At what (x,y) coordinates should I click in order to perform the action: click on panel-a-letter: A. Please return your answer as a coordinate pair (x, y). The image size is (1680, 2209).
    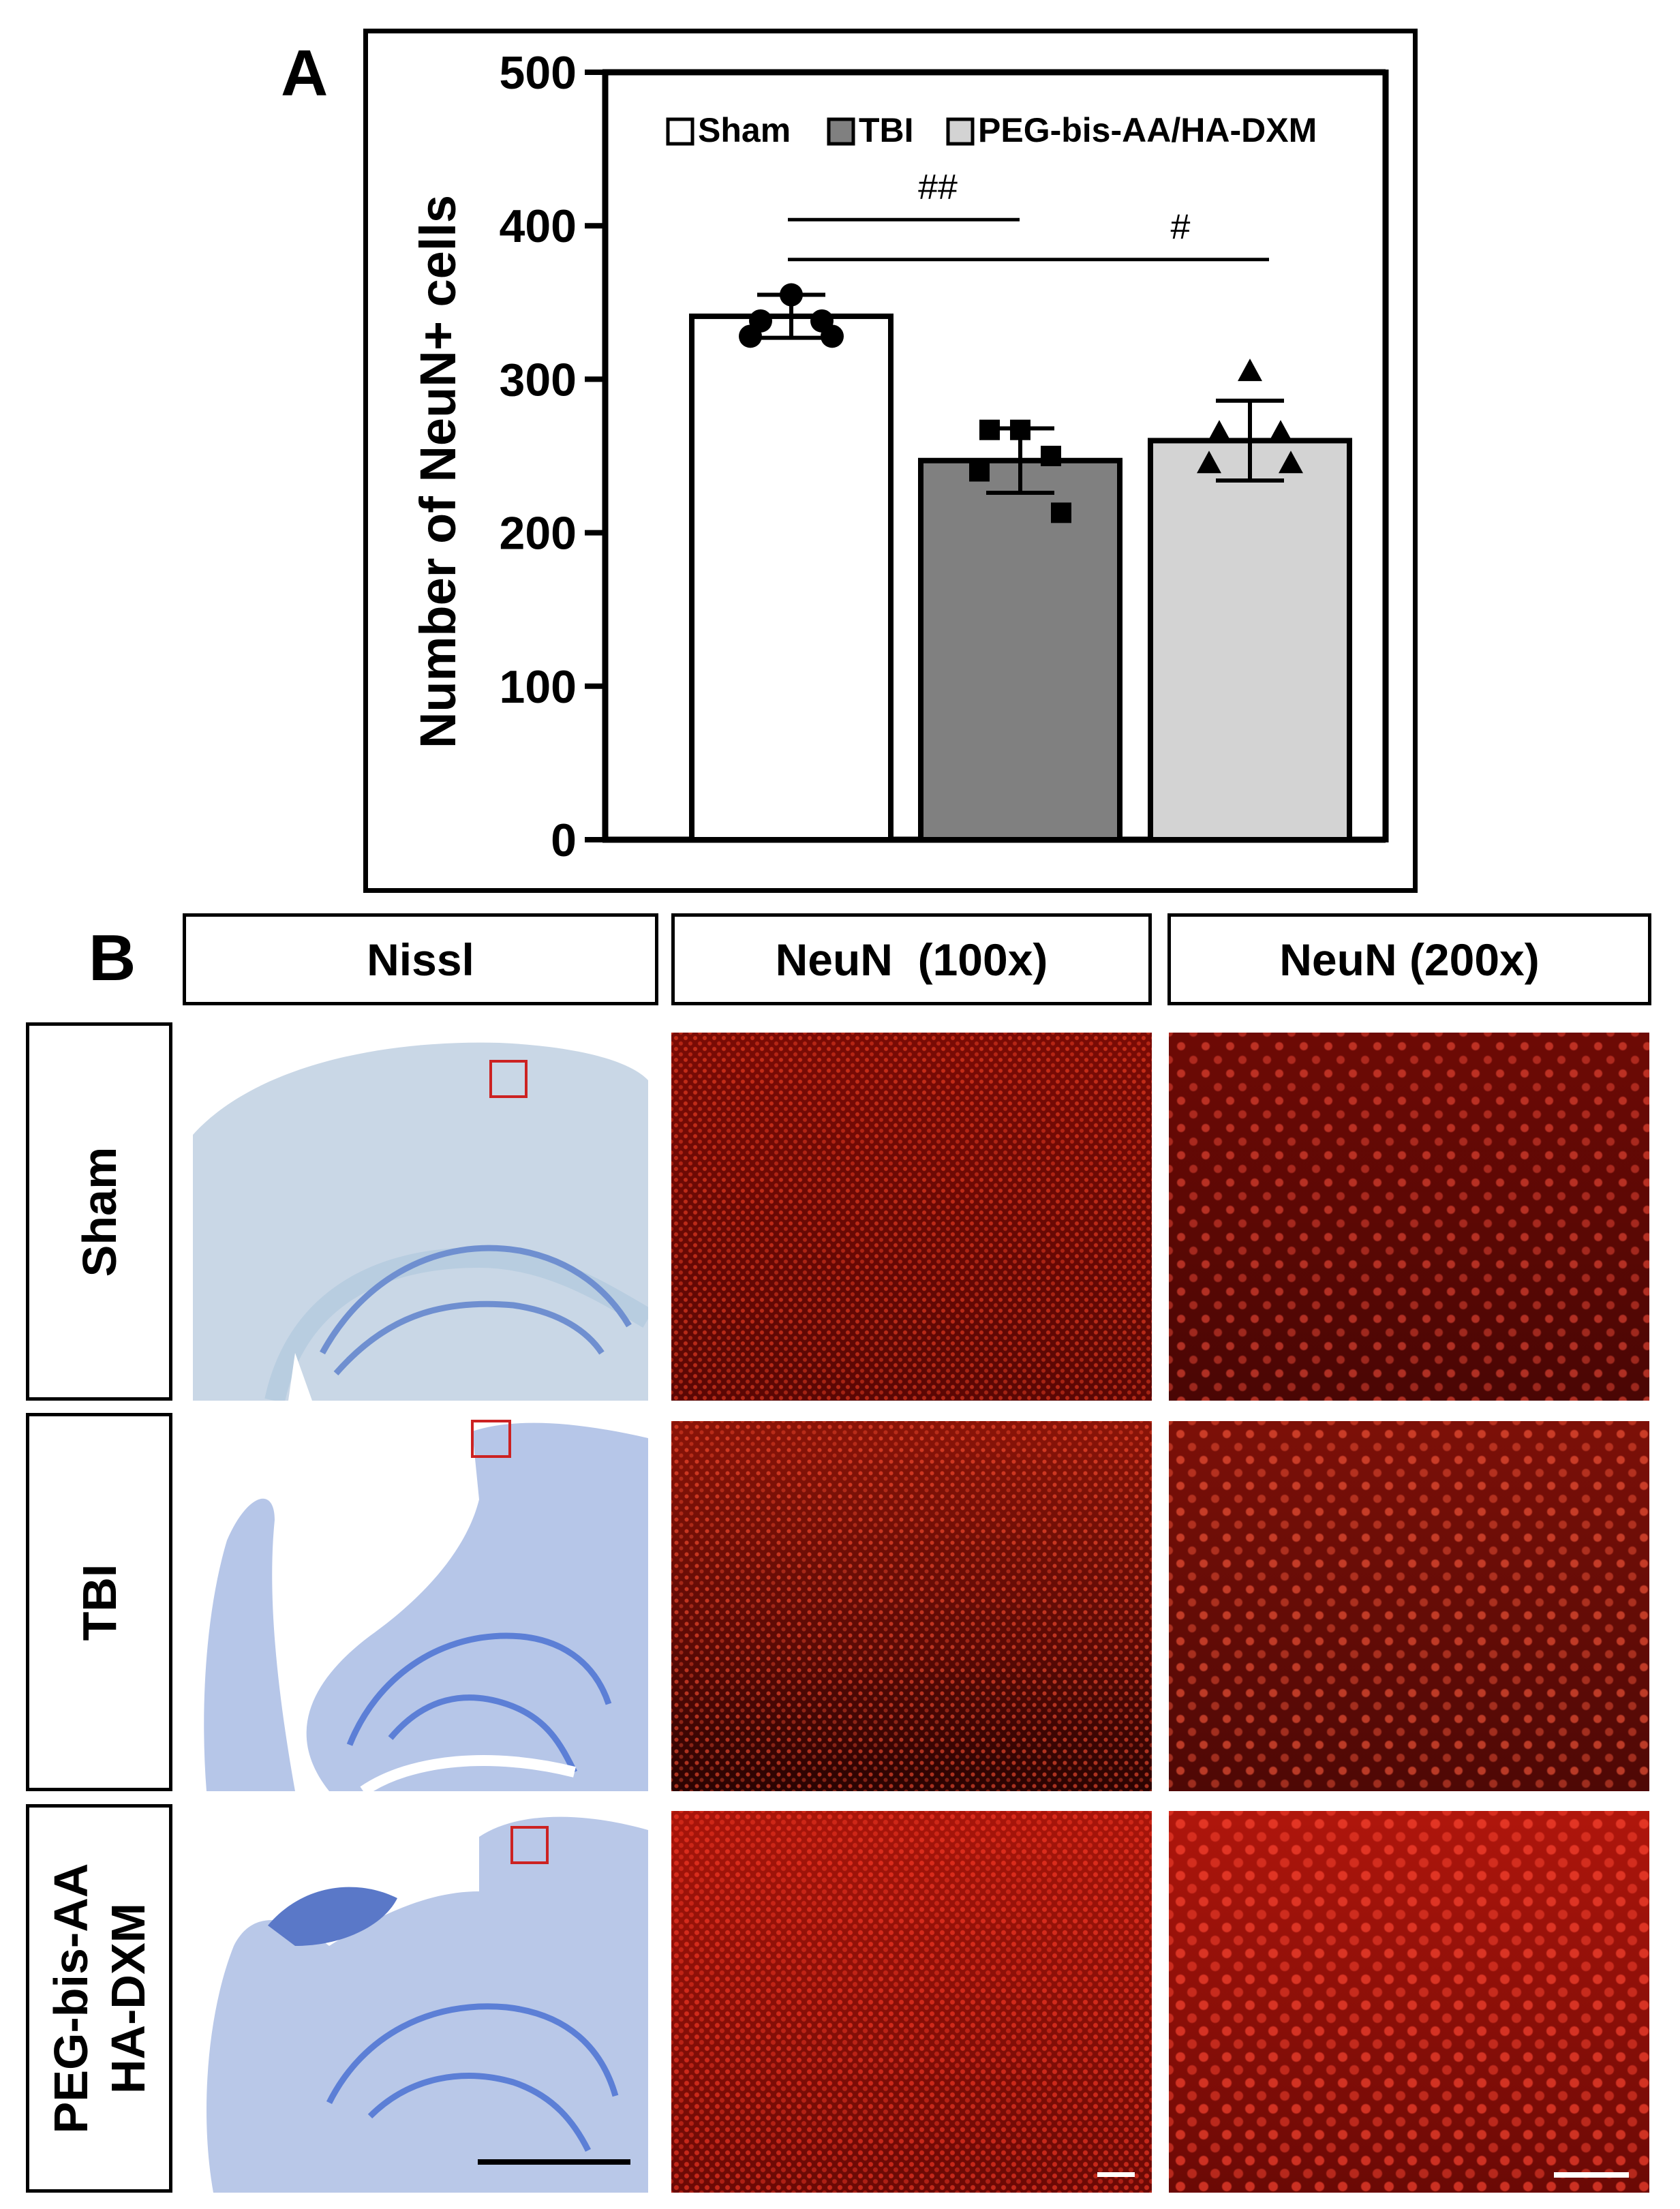
    Looking at the image, I should click on (305, 73).